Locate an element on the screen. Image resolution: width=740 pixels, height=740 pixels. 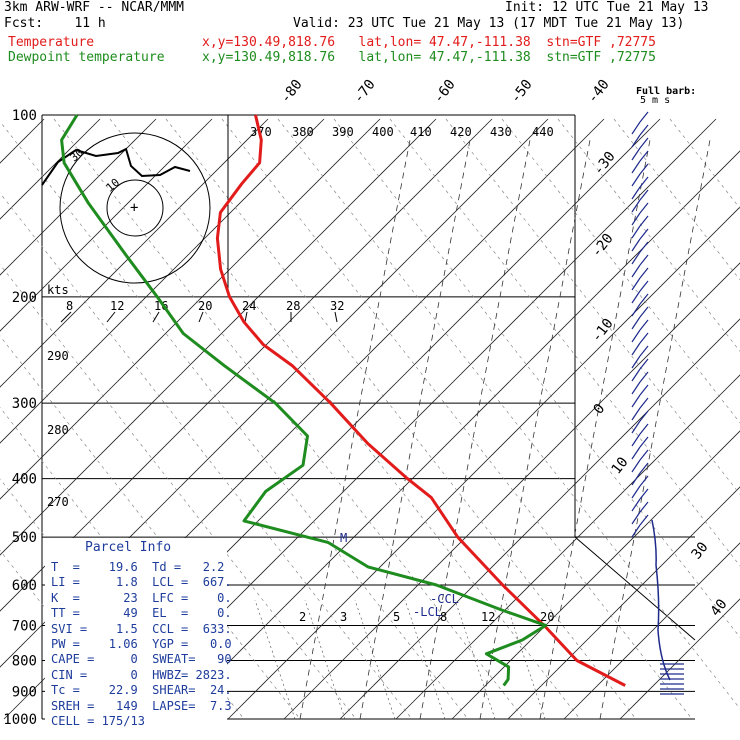
hodograph-trace is located at coordinates (116, 166).